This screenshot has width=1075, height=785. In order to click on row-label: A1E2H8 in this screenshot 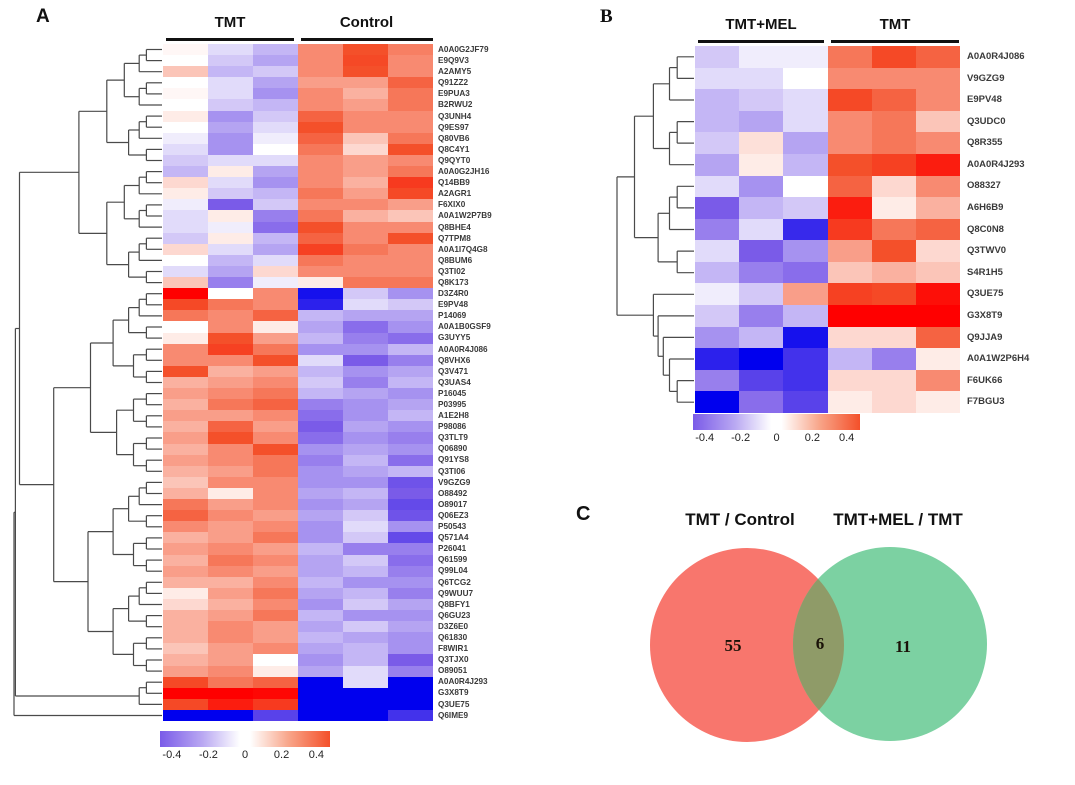, I will do `click(453, 416)`.